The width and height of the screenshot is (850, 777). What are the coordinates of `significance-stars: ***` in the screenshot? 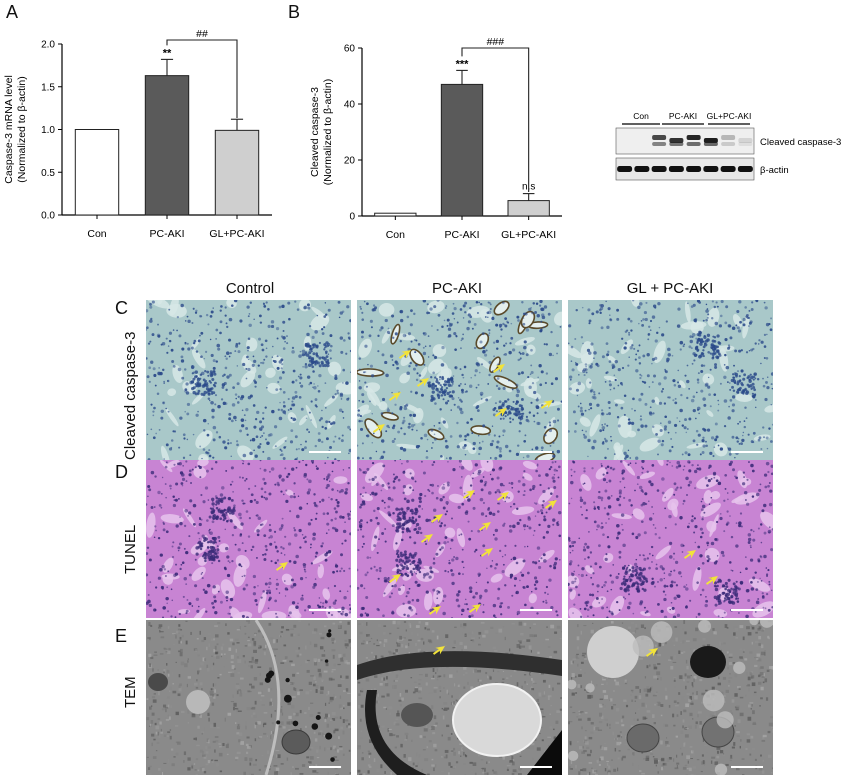 It's located at (463, 64).